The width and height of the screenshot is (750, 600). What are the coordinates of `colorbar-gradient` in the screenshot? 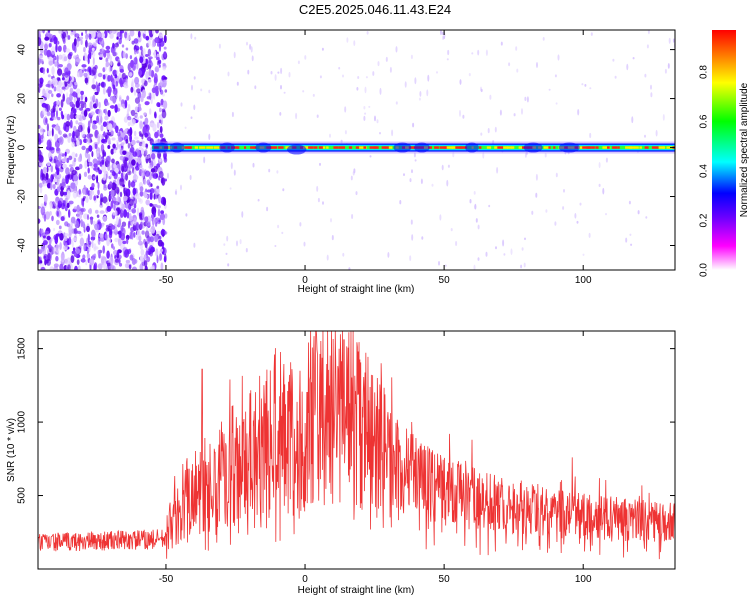 It's located at (724, 150).